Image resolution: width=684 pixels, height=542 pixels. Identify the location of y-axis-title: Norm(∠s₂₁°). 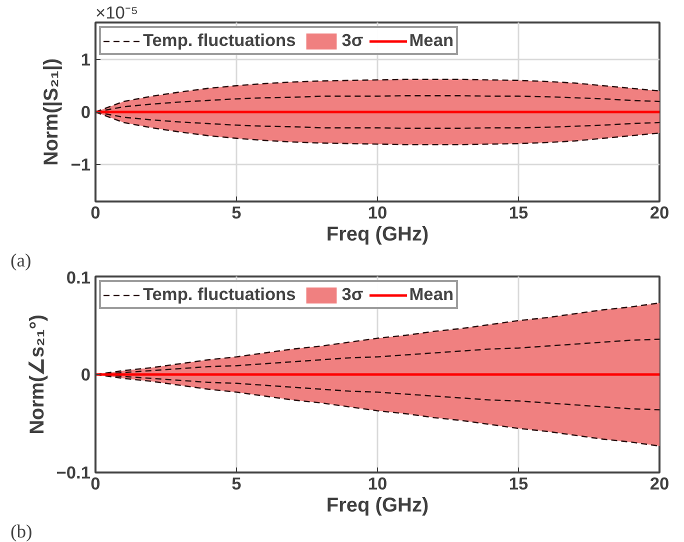
(37, 374).